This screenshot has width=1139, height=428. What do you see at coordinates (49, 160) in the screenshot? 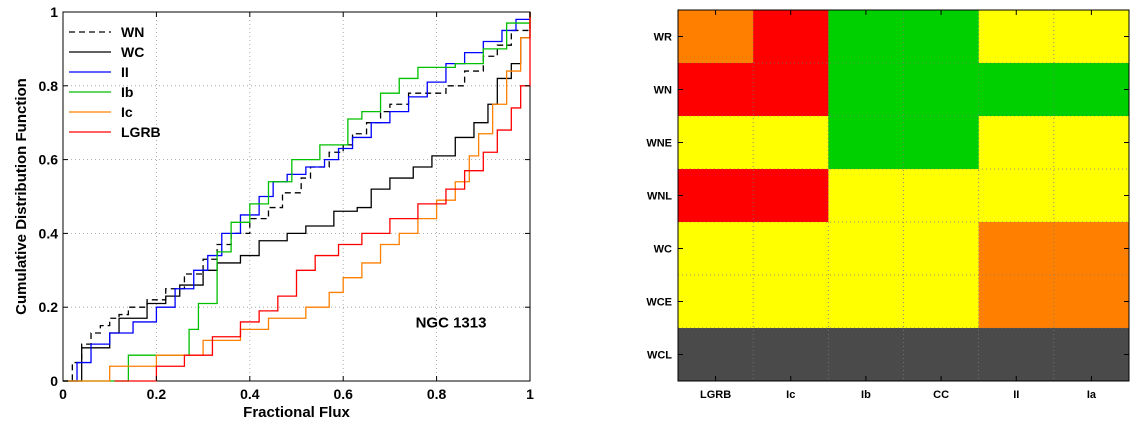
I see `y-tick-label: 0.6` at bounding box center [49, 160].